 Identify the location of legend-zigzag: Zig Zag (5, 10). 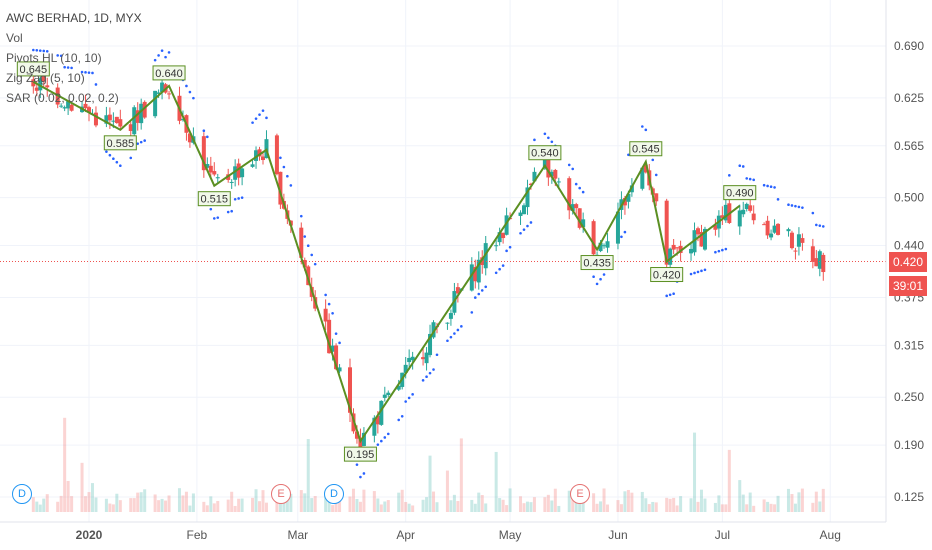
(45, 78).